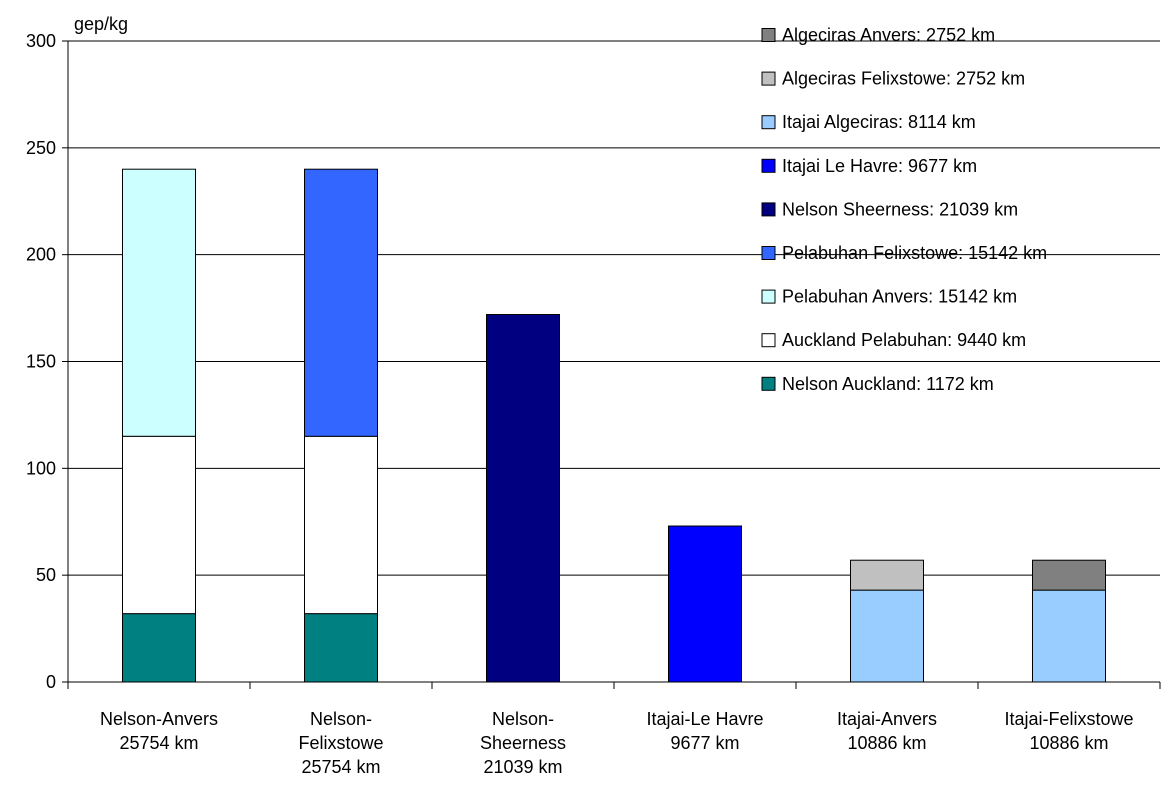 Image resolution: width=1163 pixels, height=787 pixels. What do you see at coordinates (914, 253) in the screenshot?
I see `legend-label: Pelabuhan Felixstowe: 15142 km` at bounding box center [914, 253].